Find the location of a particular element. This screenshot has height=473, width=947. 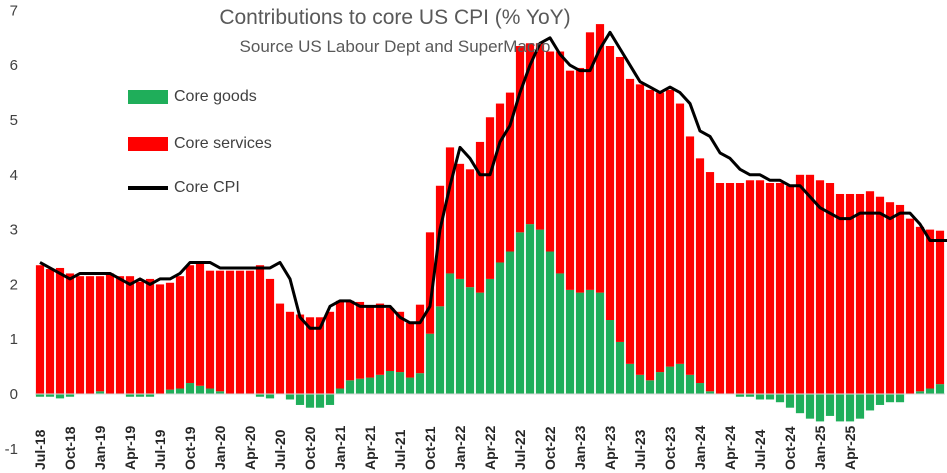

x-tick-label: Apr-21 is located at coordinates (370, 447).